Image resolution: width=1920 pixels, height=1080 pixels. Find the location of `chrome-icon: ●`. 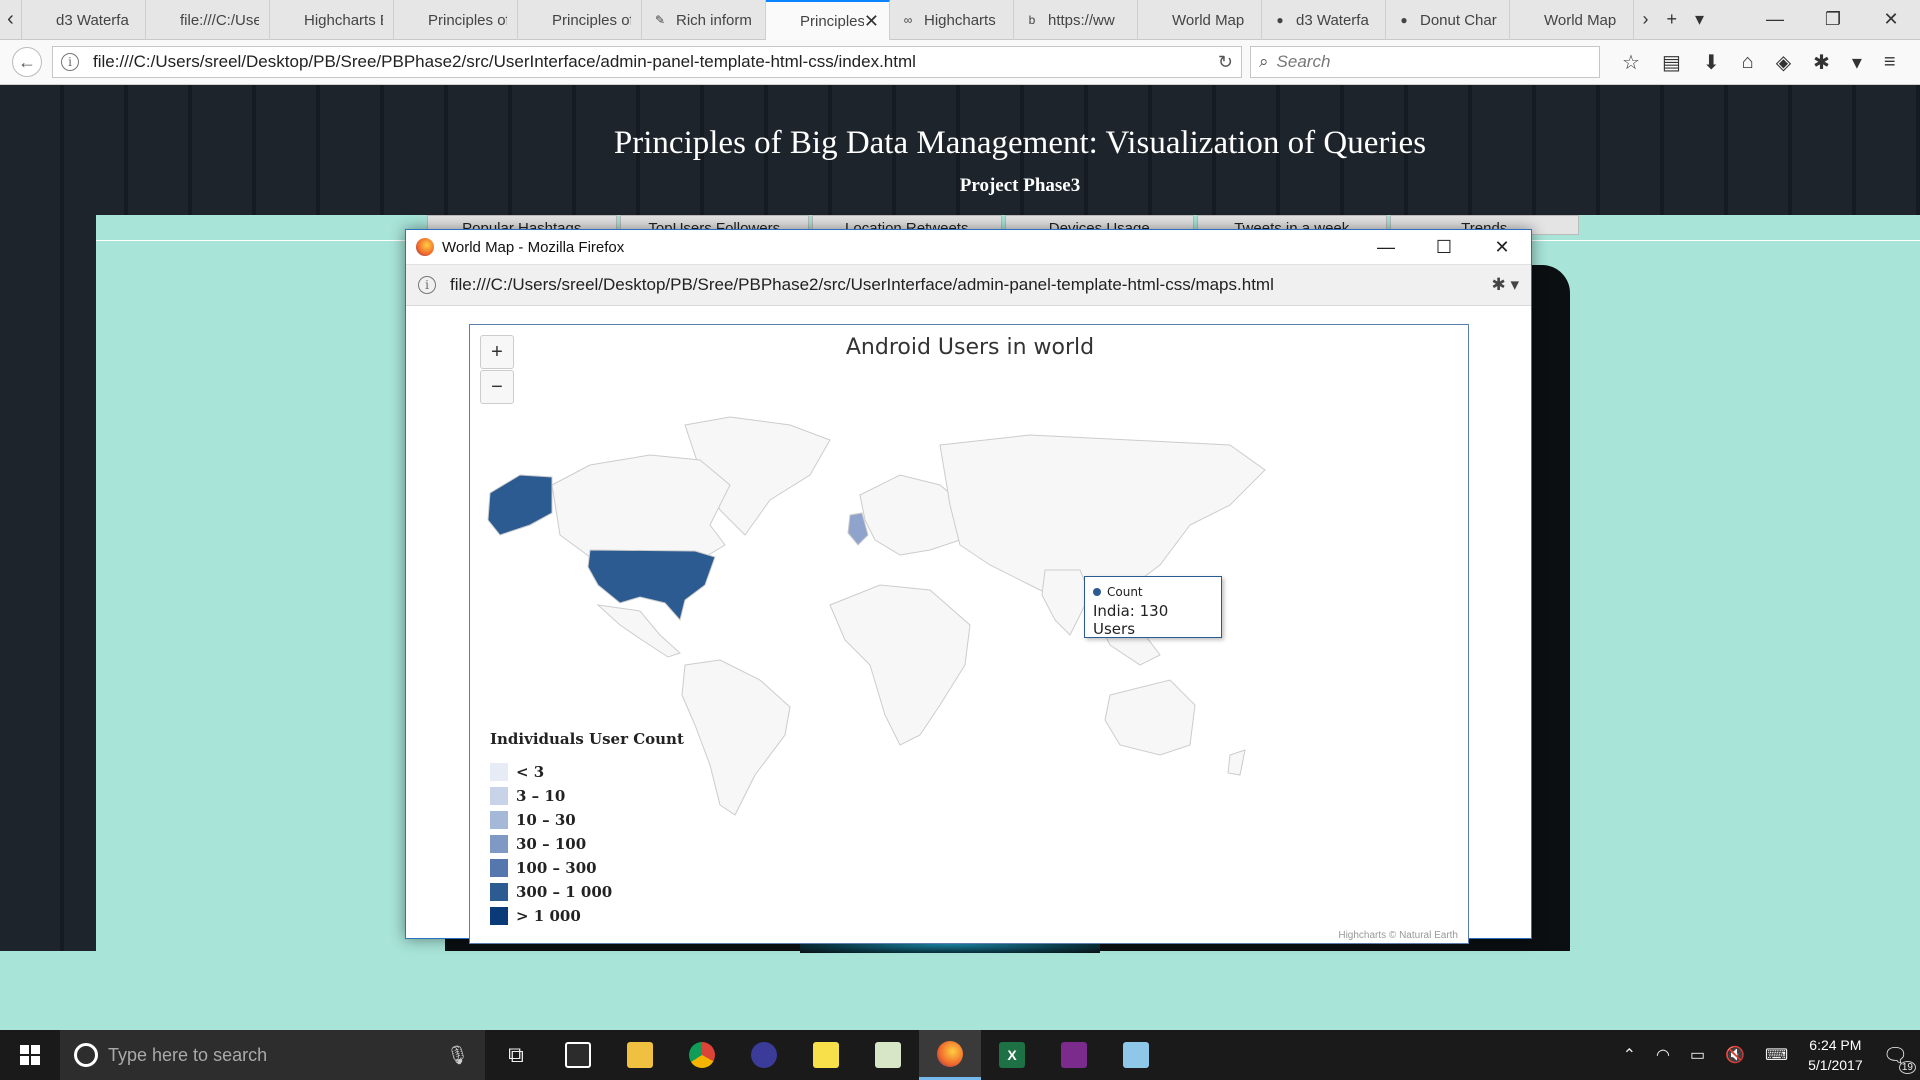

chrome-icon: ● is located at coordinates (1404, 20).